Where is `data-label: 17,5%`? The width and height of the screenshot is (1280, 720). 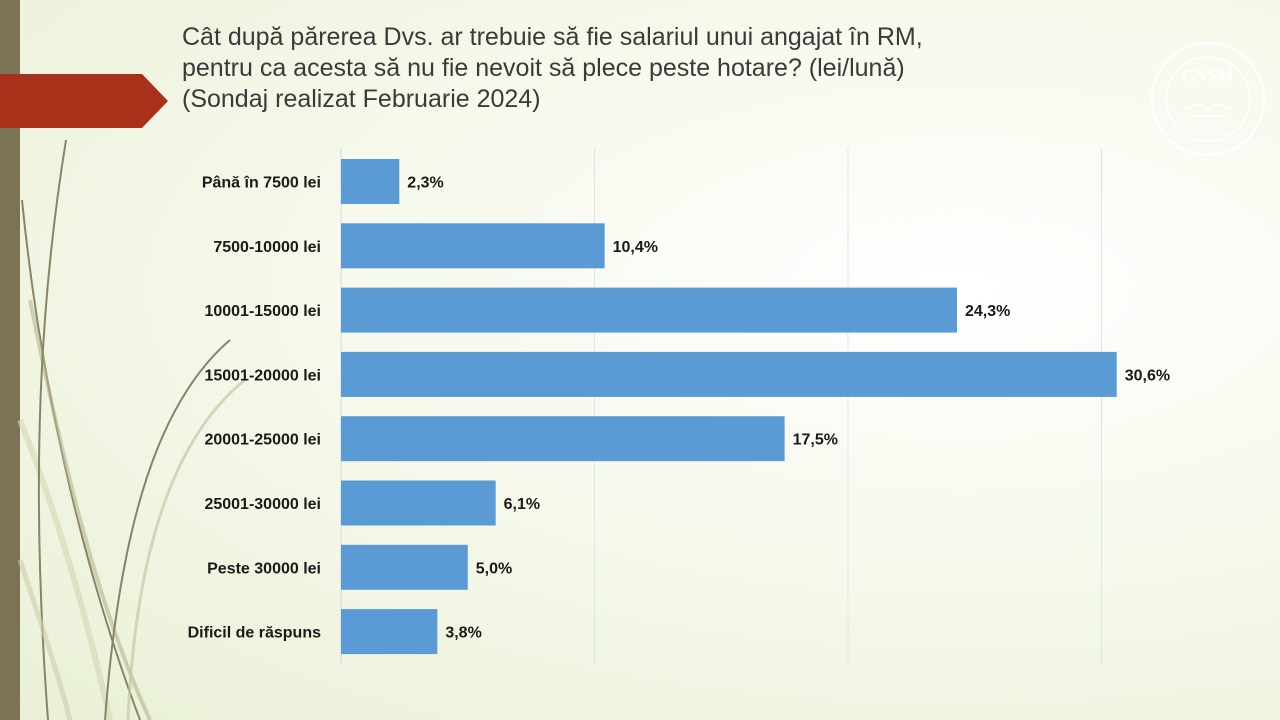 data-label: 17,5% is located at coordinates (815, 440).